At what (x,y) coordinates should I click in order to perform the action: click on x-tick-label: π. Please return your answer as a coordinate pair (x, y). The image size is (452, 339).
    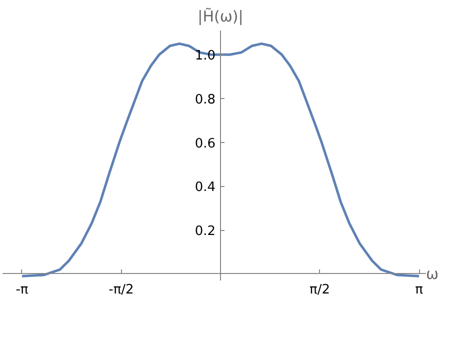
    Looking at the image, I should click on (419, 290).